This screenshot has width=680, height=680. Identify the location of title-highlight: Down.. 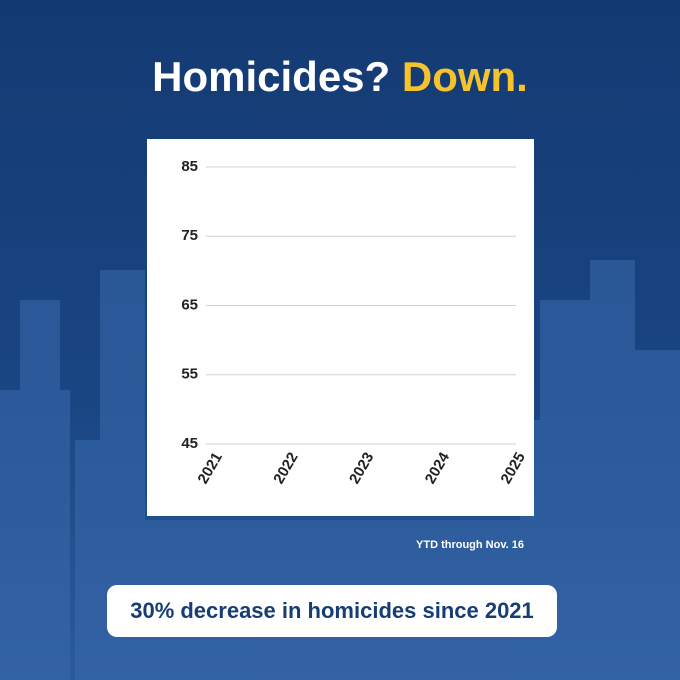
(465, 76).